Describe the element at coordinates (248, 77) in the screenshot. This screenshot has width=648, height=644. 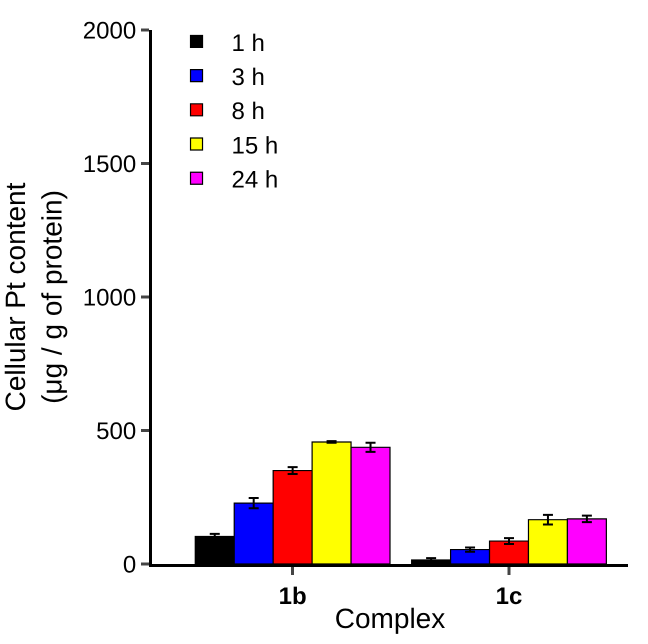
I see `legend-label: 3 h` at that location.